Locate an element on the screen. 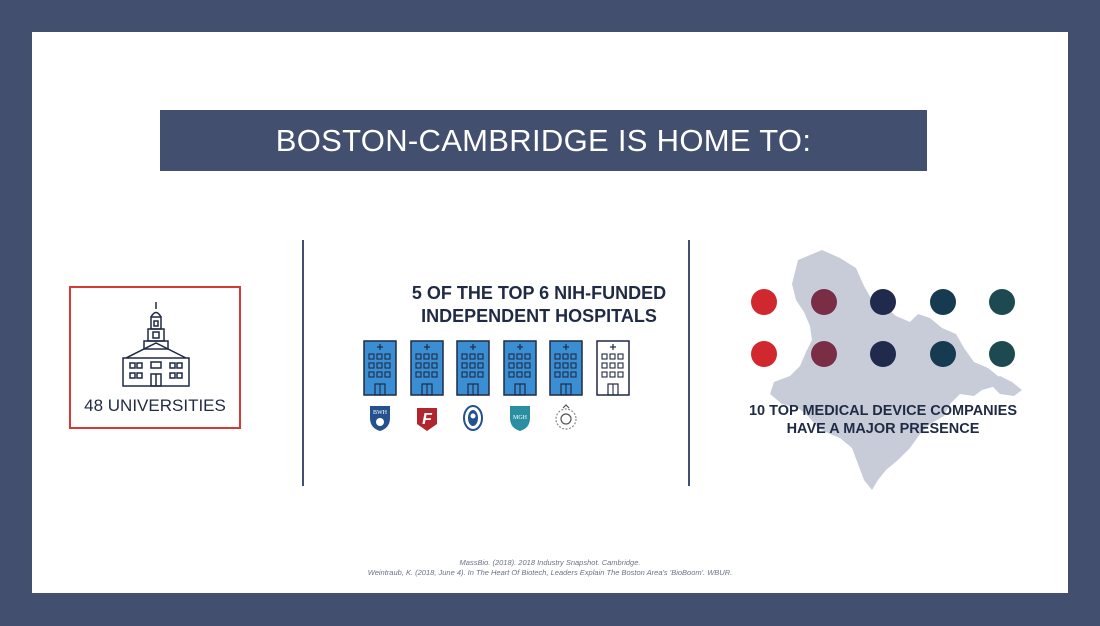 This screenshot has height=626, width=1100. section-divider-right is located at coordinates (689, 363).